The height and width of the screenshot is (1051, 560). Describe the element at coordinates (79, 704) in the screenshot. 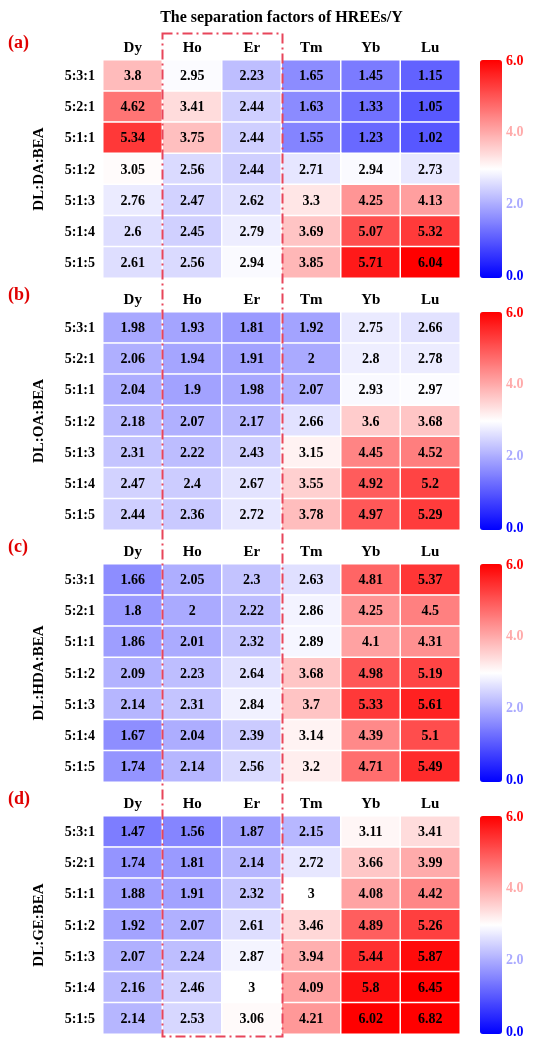

I see `y-tick-label: 5:1:3` at that location.